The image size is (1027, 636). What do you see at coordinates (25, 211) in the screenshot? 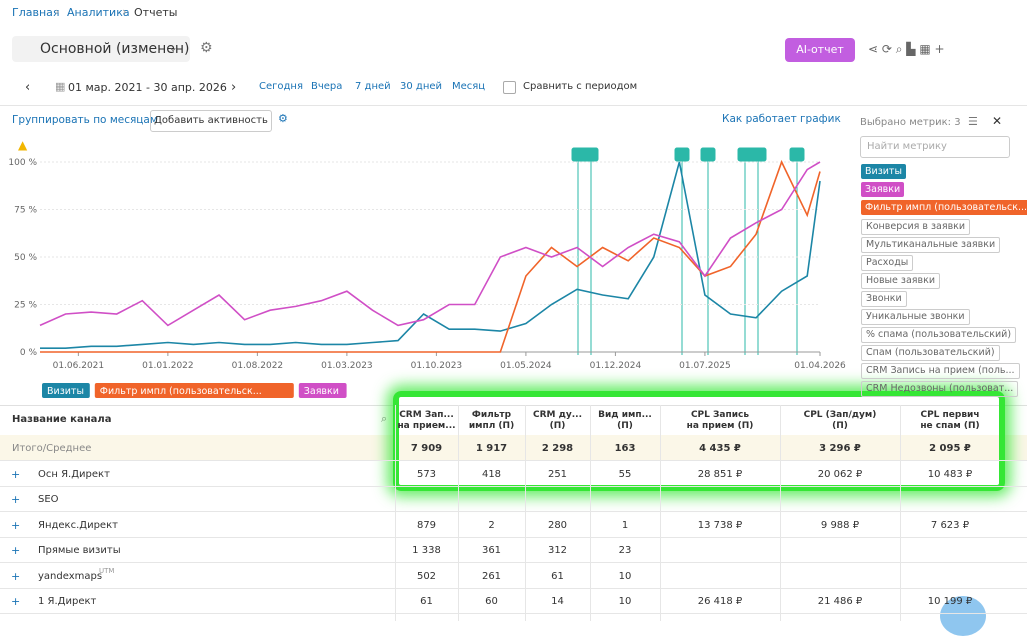
I see `y-tick-label: 75 %` at bounding box center [25, 211].